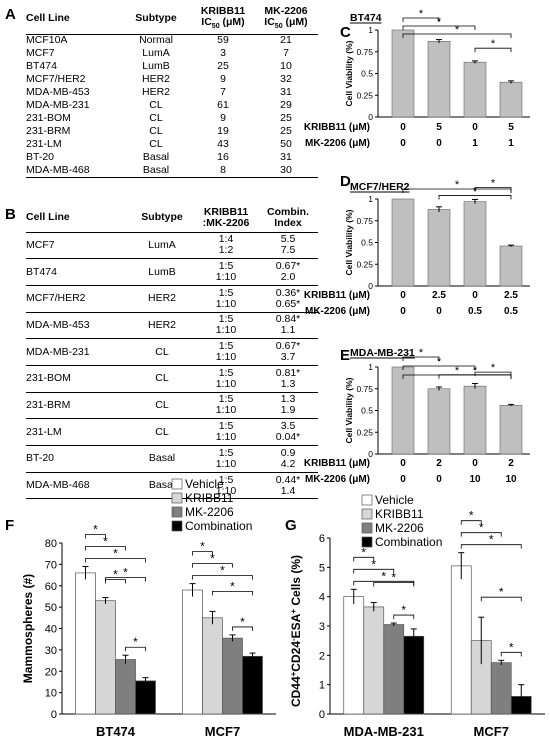  What do you see at coordinates (223, 105) in the screenshot?
I see `table-a-cell: 61` at bounding box center [223, 105].